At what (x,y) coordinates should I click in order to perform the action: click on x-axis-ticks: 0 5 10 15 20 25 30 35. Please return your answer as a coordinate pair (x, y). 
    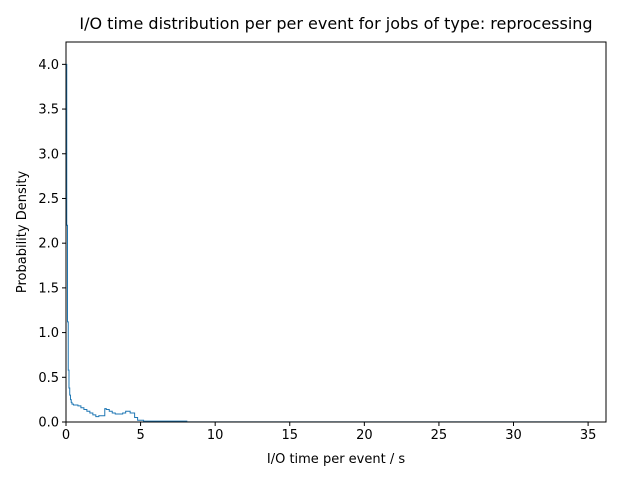
    Looking at the image, I should click on (329, 432).